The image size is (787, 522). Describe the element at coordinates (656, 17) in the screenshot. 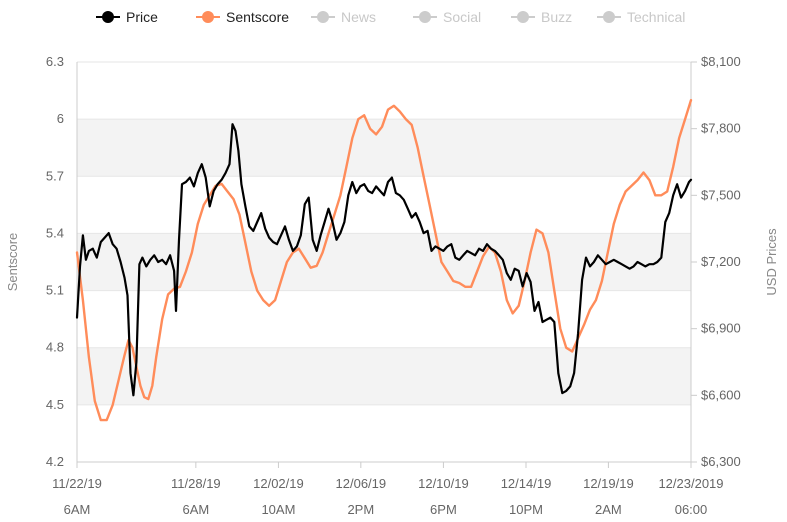

I see `legend-label-technical: Technical` at that location.